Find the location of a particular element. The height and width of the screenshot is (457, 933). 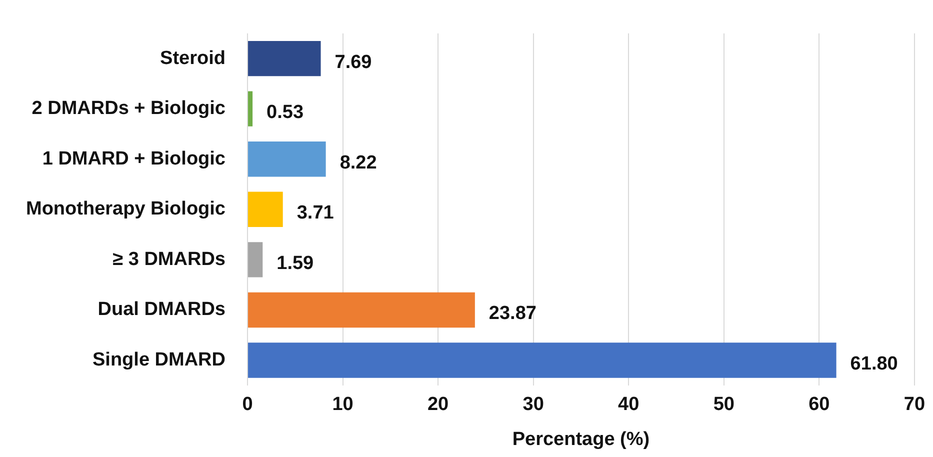

data-label: 23.87 is located at coordinates (512, 313).